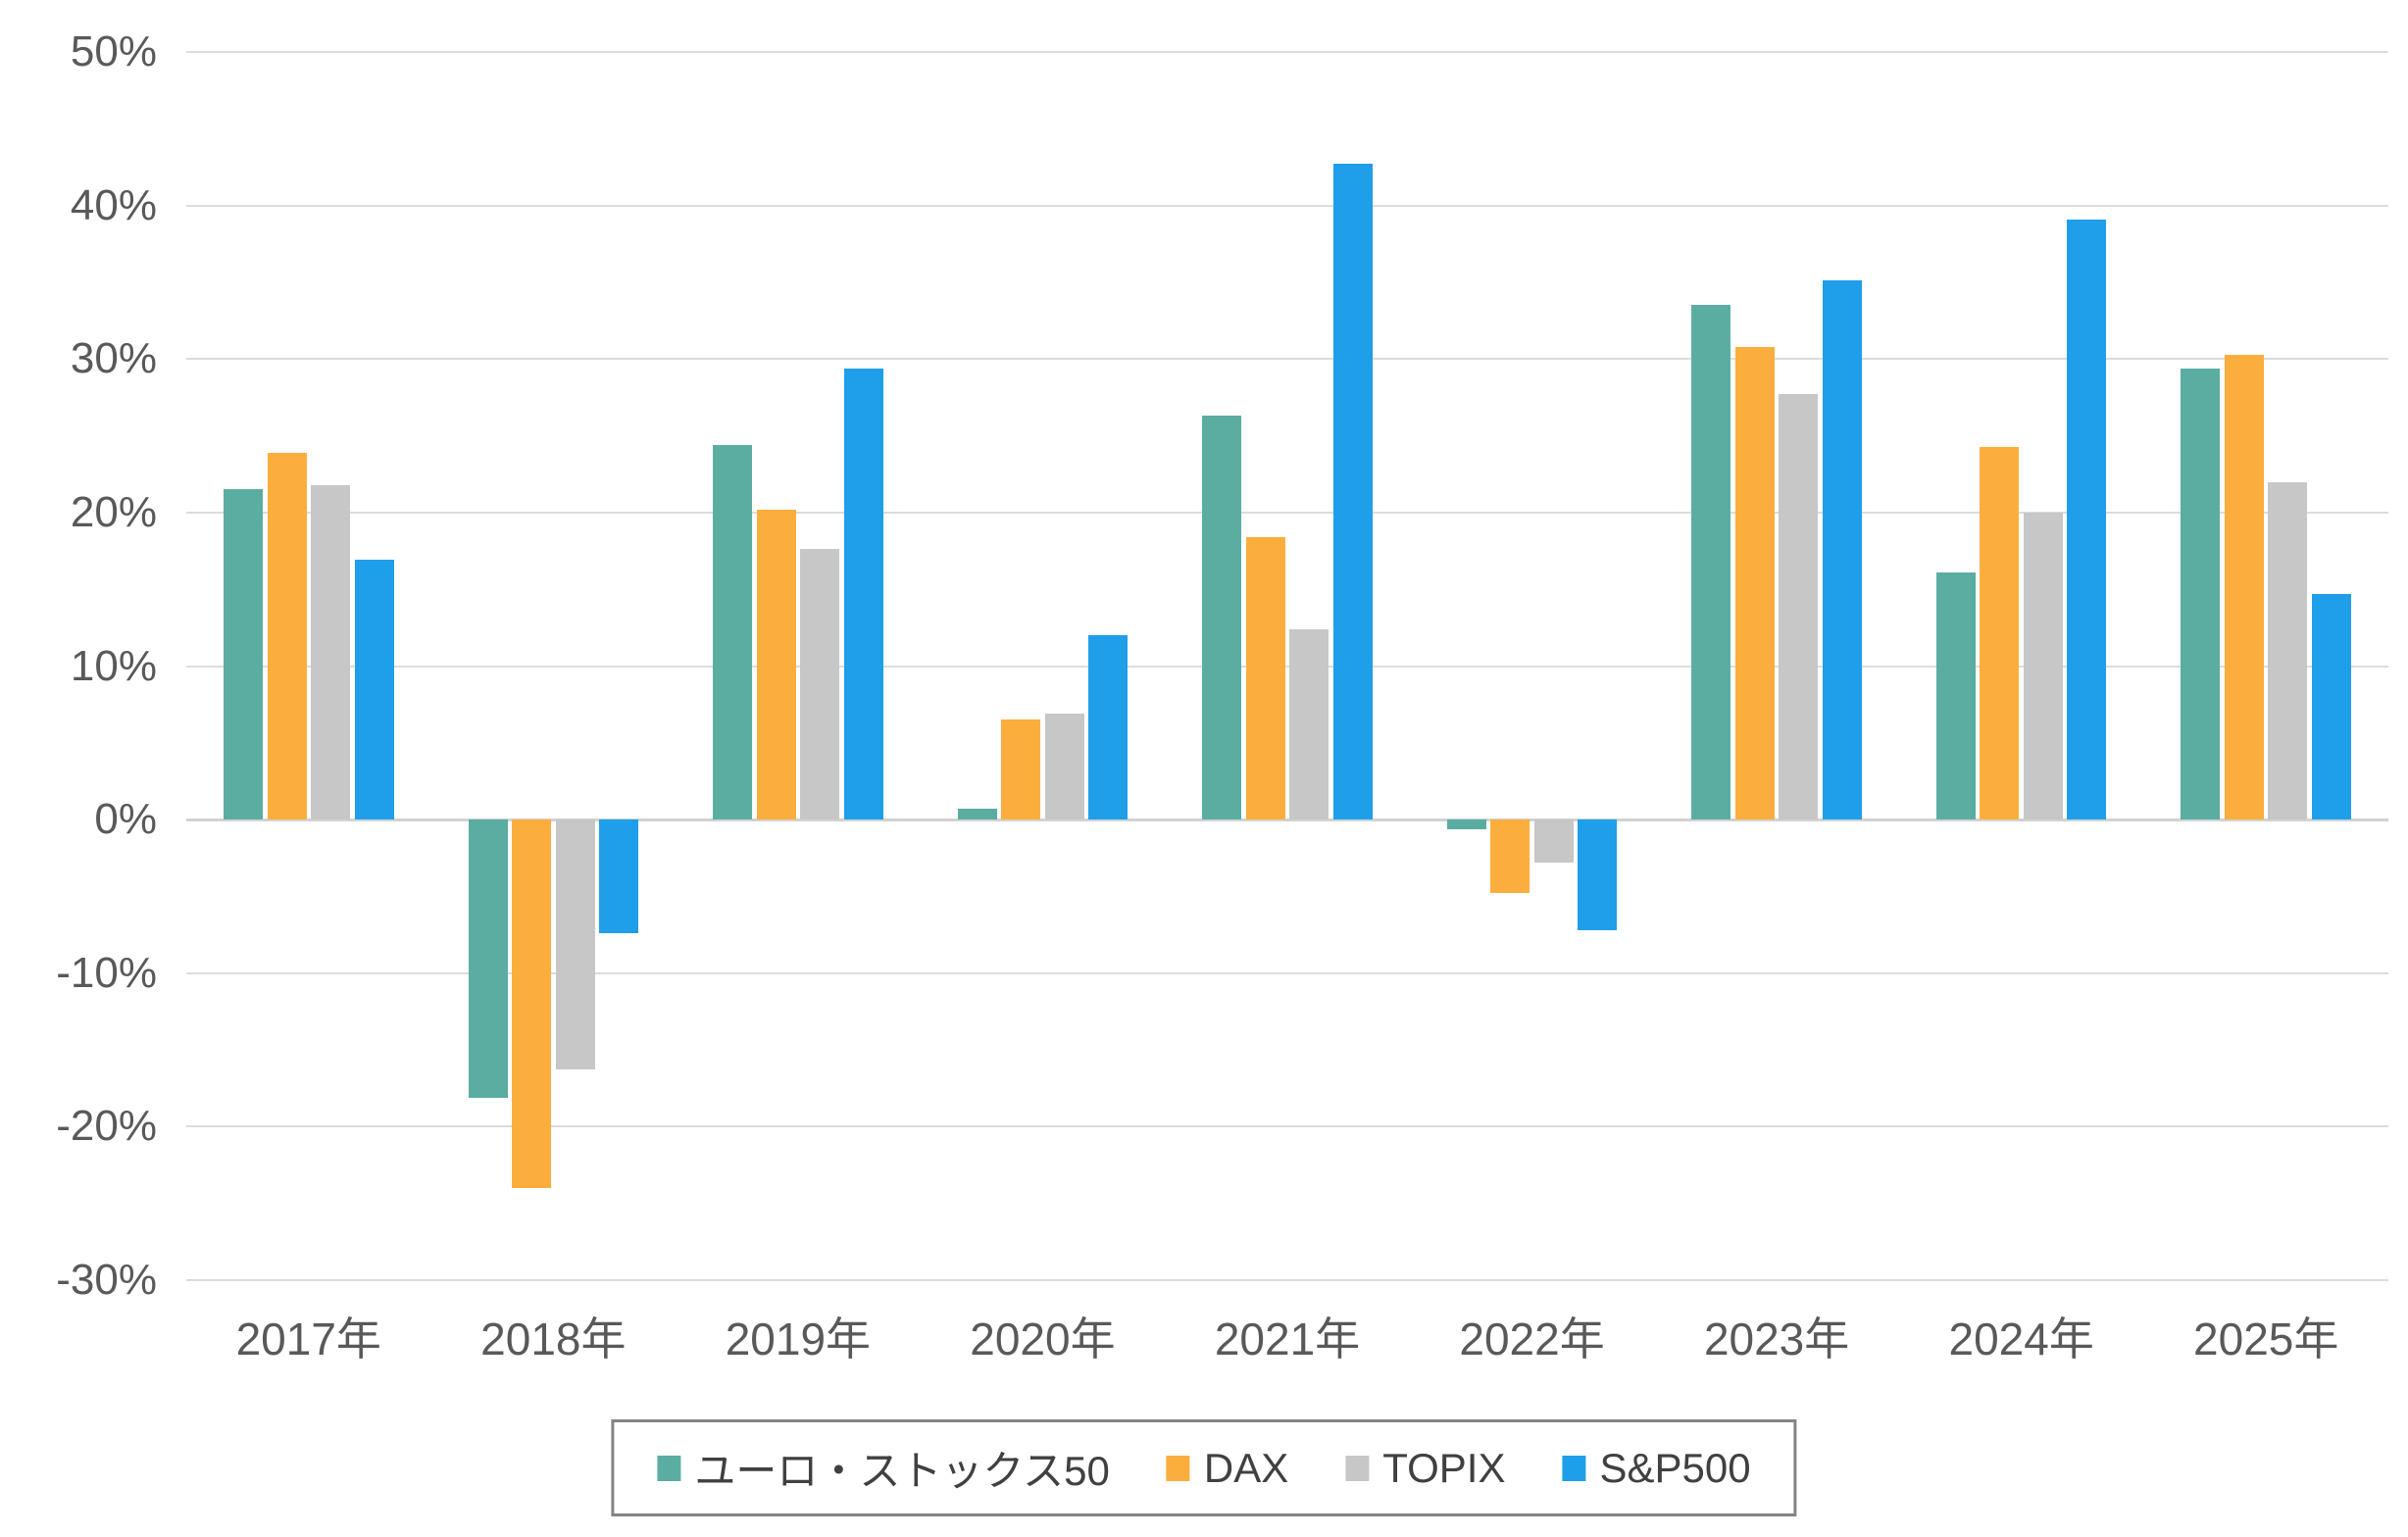 The image size is (2408, 1537). Describe the element at coordinates (1466, 824) in the screenshot. I see `bar-ユーロ・ストックス50-2022年` at that location.